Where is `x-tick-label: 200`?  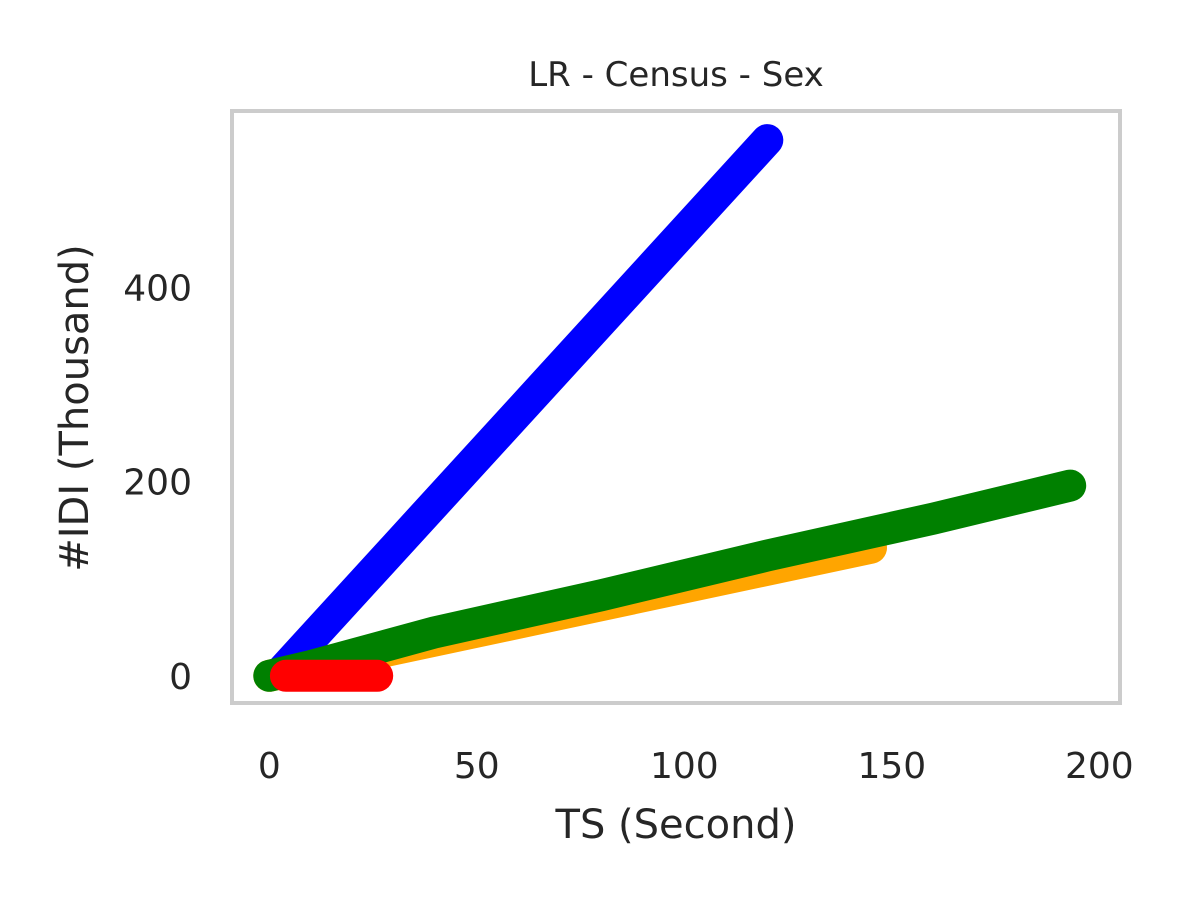
x-tick-label: 200 is located at coordinates (1099, 766).